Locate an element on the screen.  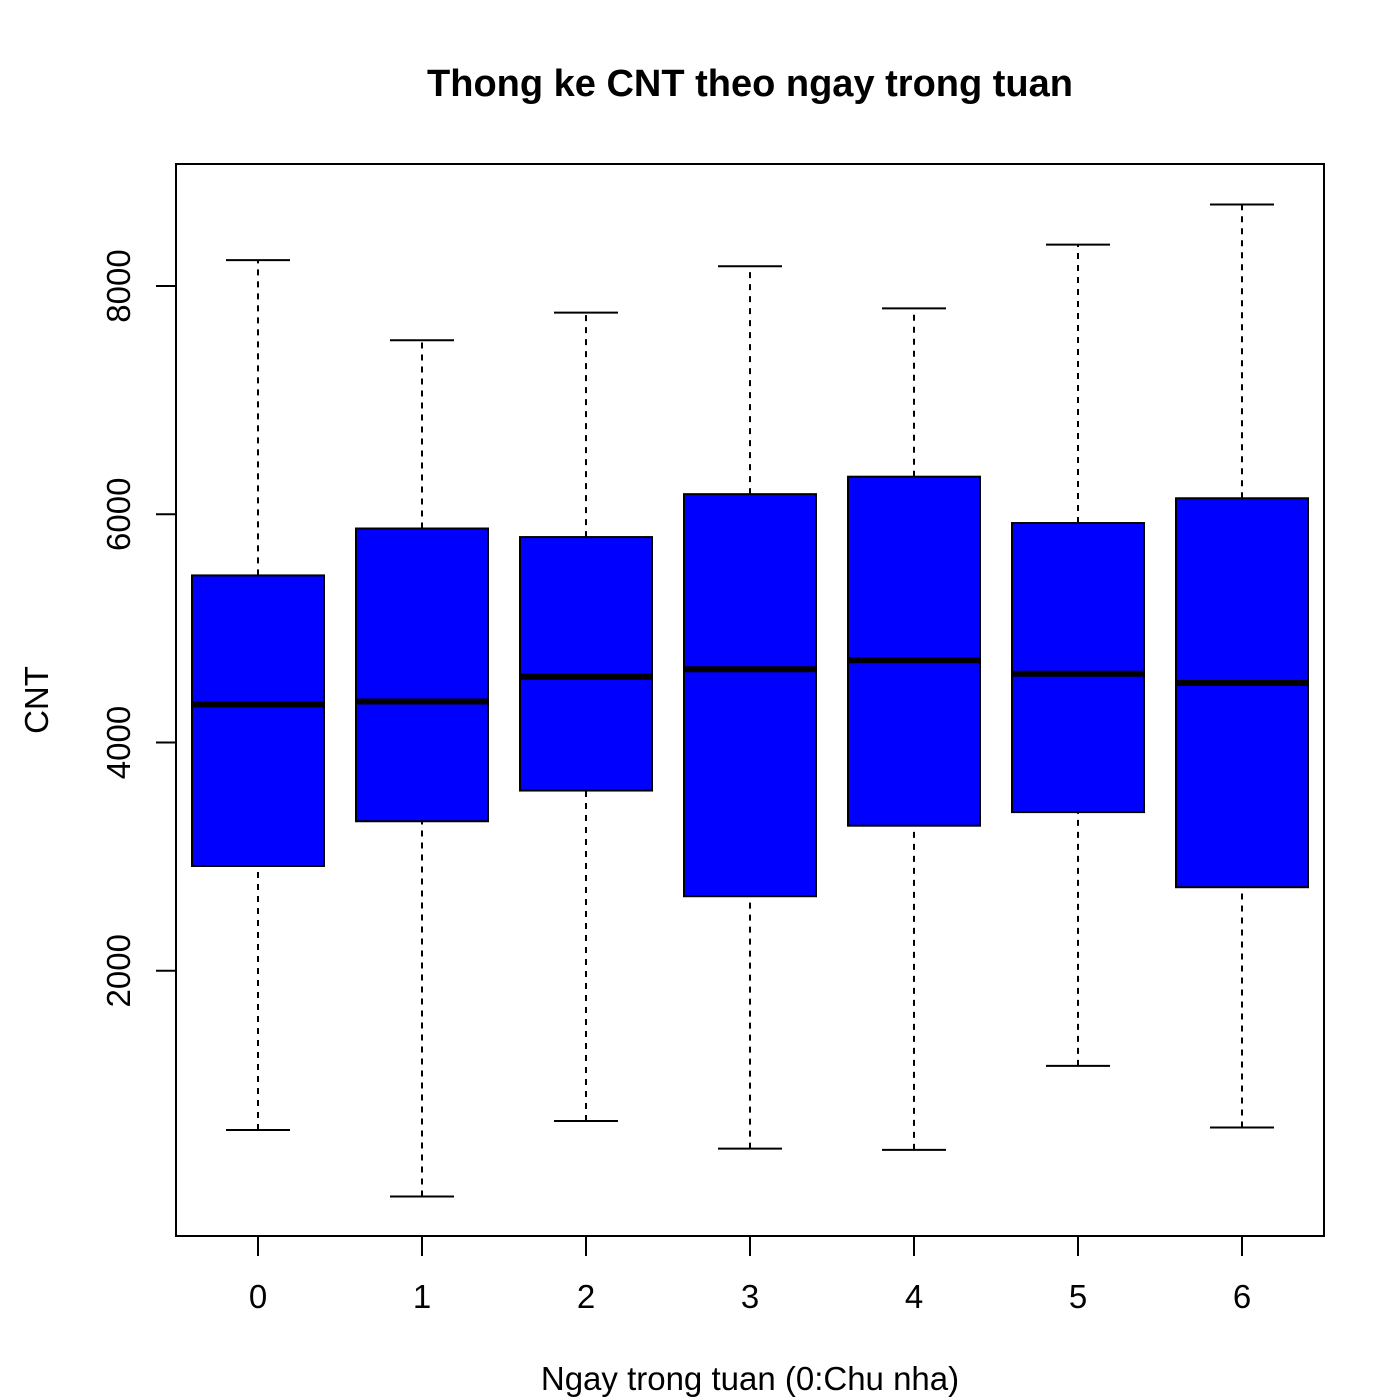
x-tick-label-6: 6 is located at coordinates (1242, 1296).